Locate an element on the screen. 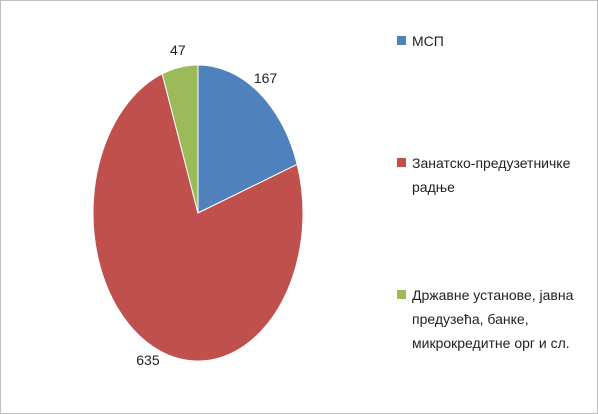  legend-item: Занатско-предузетничке радње is located at coordinates (492, 175).